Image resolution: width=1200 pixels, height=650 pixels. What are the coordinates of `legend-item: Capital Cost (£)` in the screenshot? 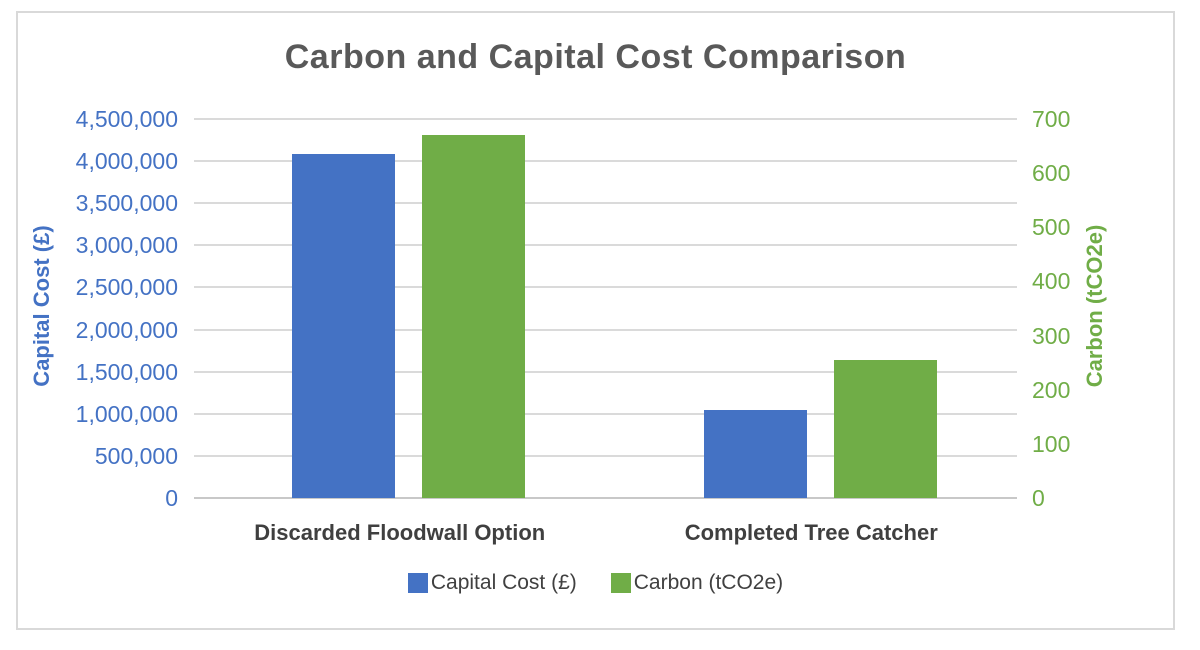 It's located at (492, 583).